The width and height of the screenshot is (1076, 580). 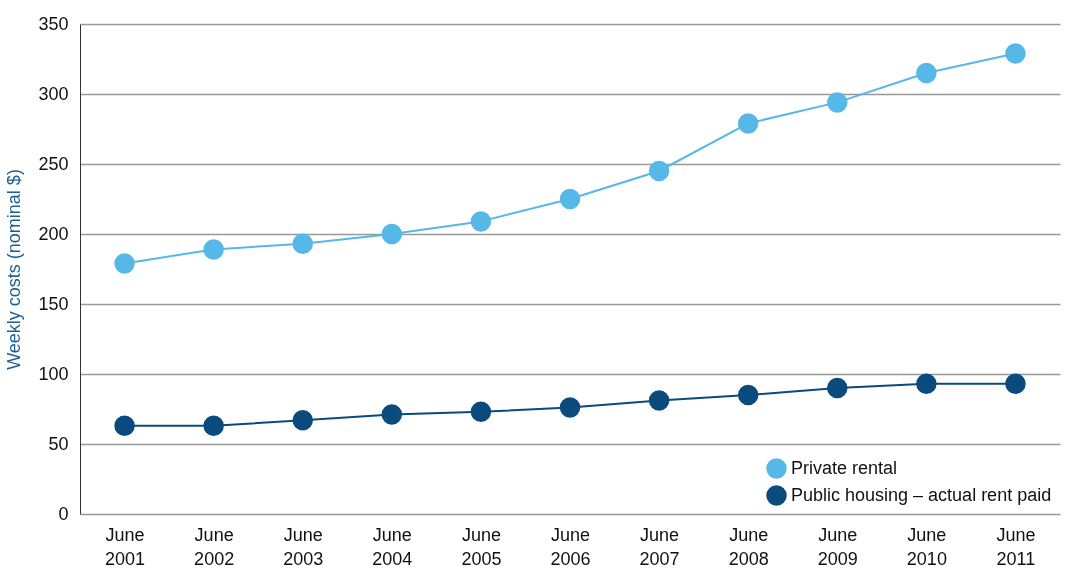 What do you see at coordinates (53, 233) in the screenshot?
I see `y-tick-label: 200` at bounding box center [53, 233].